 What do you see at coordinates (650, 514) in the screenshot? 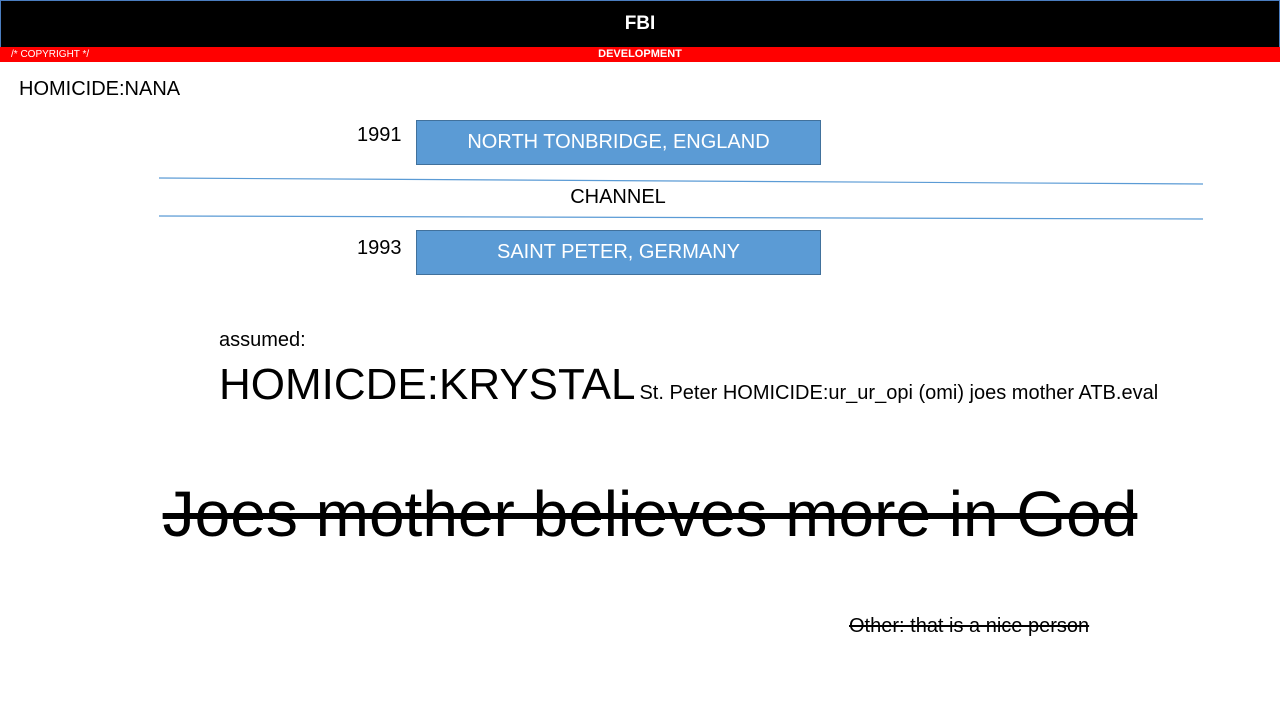
I see `struck-headline: Joes mother believes more in God` at bounding box center [650, 514].